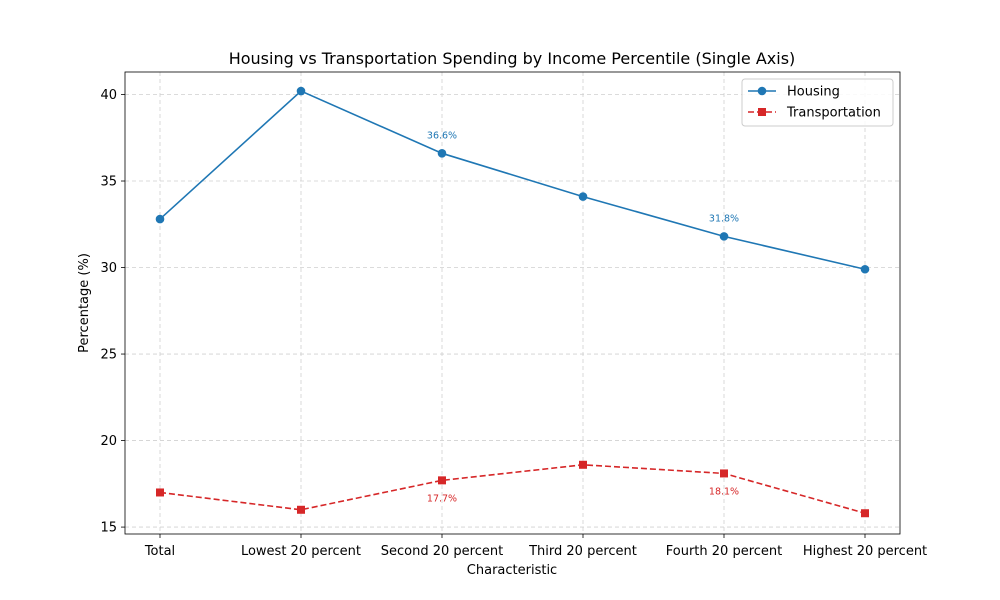  I want to click on legend-entry: Housing, so click(794, 92).